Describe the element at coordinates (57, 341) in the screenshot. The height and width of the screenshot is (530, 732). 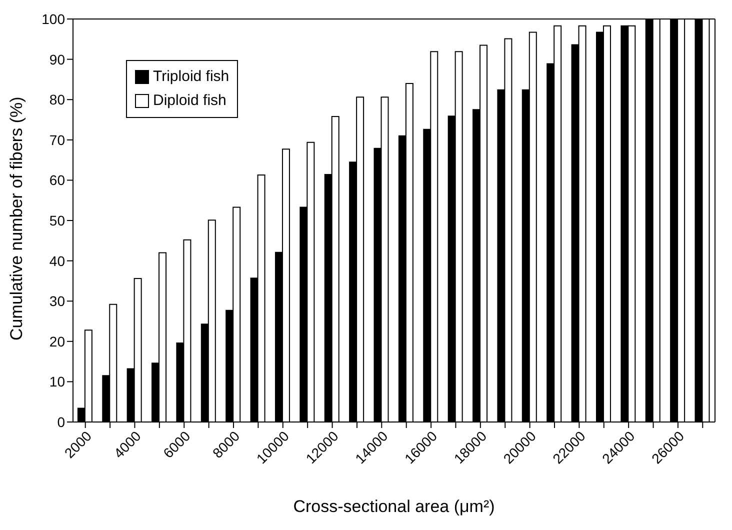
I see `y-tick-label: 20` at that location.